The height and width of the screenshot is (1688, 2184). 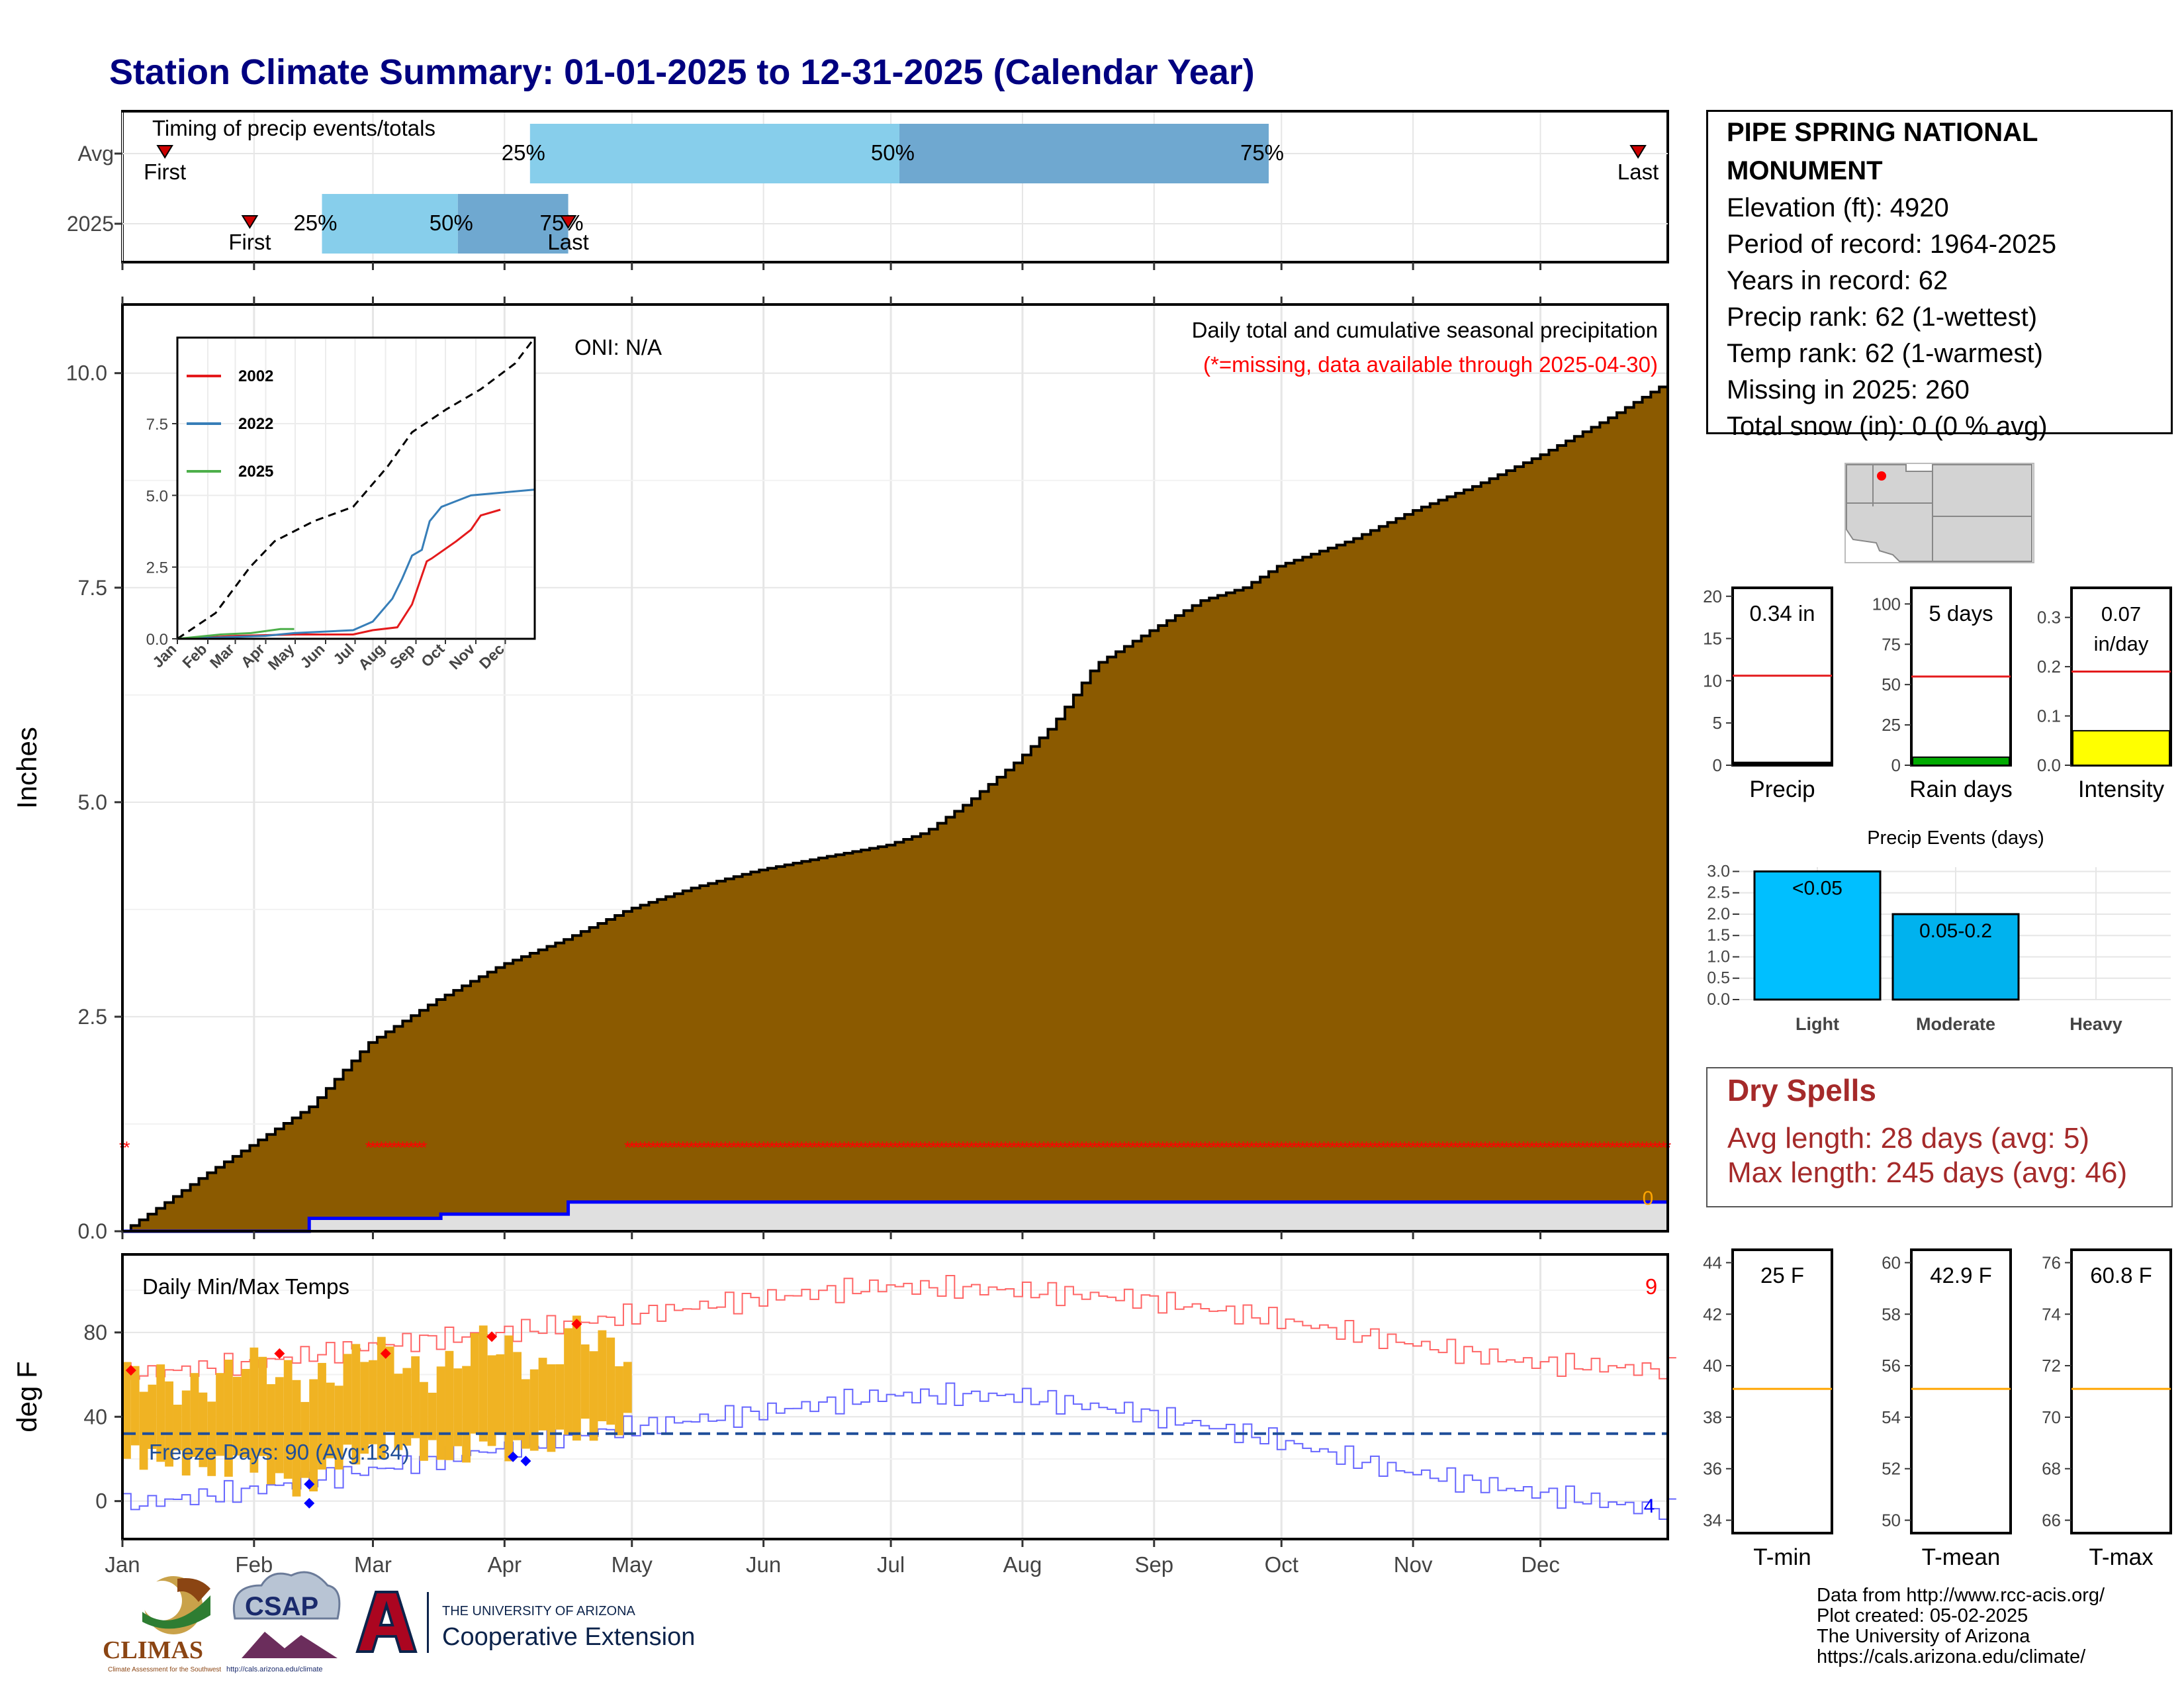 What do you see at coordinates (283, 1622) in the screenshot?
I see `csap-logo: CSAP http://cals.arizona.edu/climate` at bounding box center [283, 1622].